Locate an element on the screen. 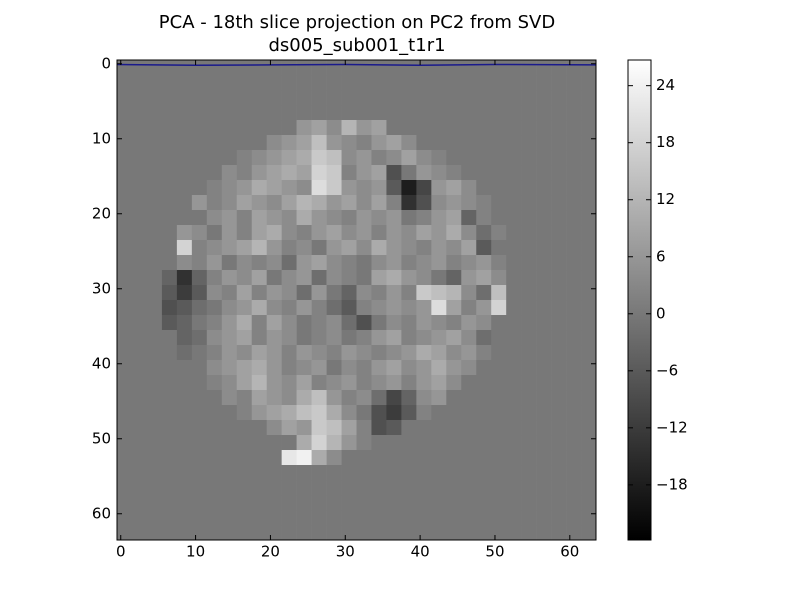 The width and height of the screenshot is (800, 600). x-tick-label: 0 is located at coordinates (121, 552).